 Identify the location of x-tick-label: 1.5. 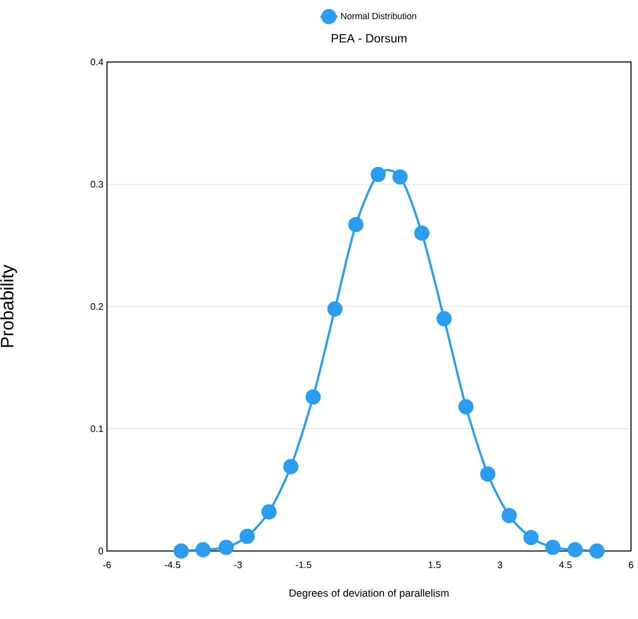
(434, 565).